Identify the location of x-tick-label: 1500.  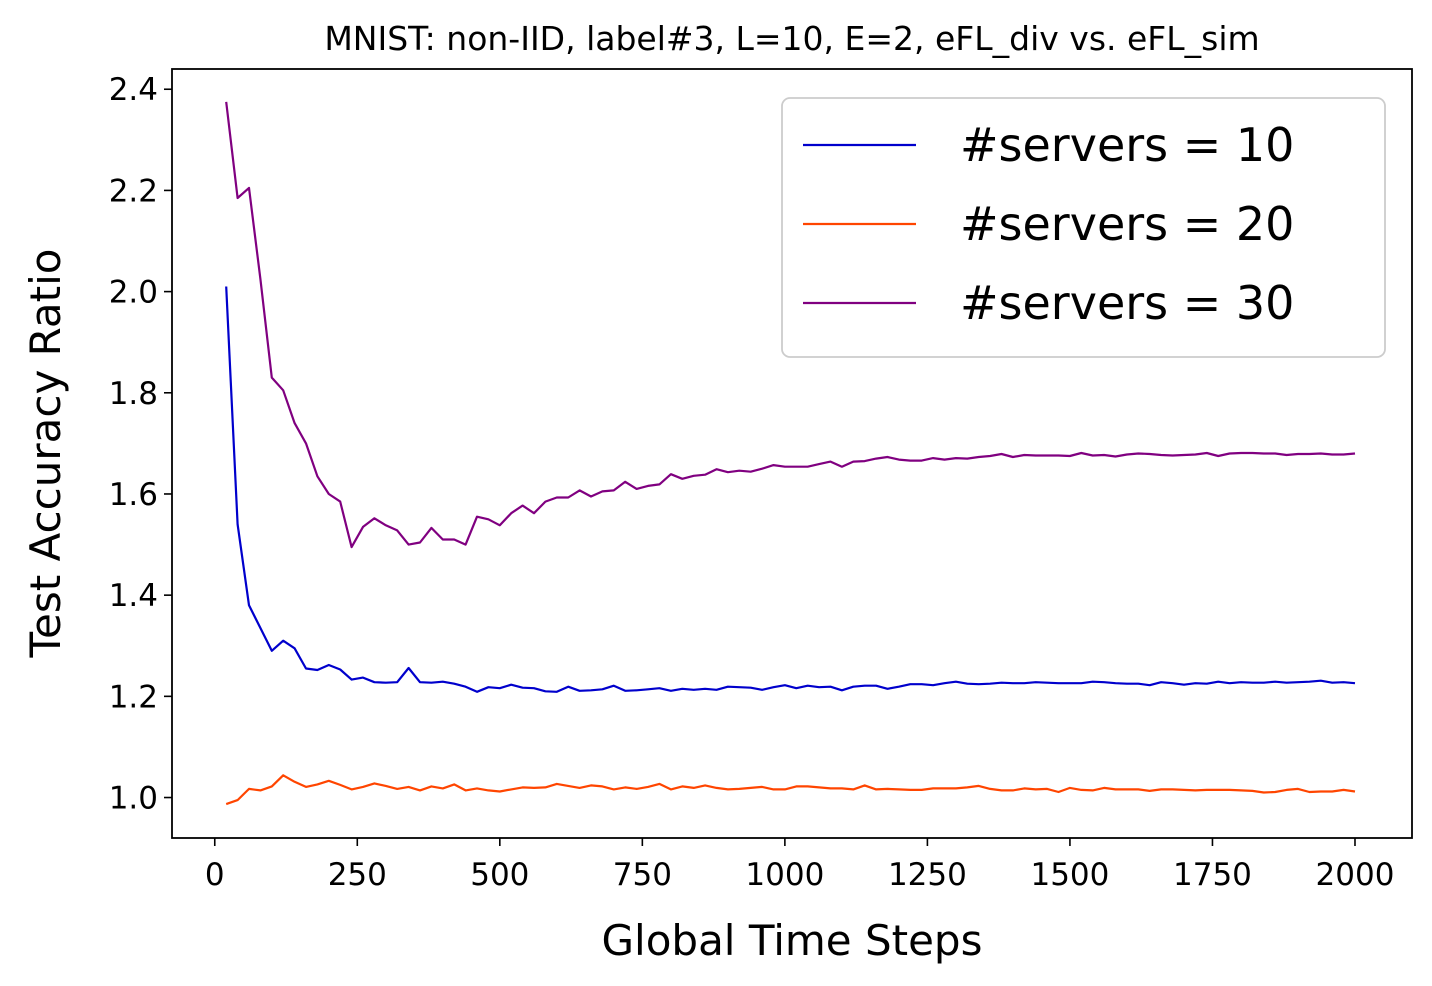
(1069, 875).